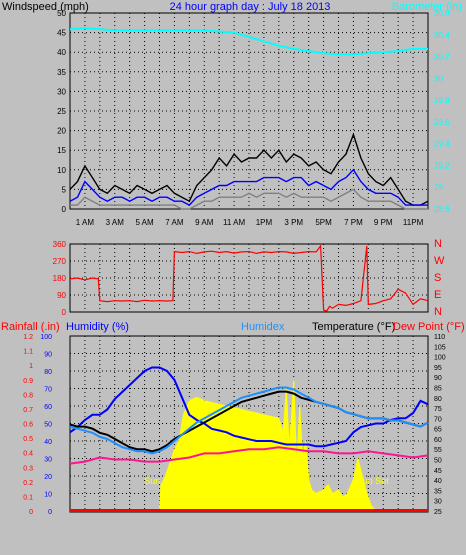 The image size is (466, 555). Describe the element at coordinates (28, 468) in the screenshot. I see `rainfall-tick-label: 0.3` at that location.